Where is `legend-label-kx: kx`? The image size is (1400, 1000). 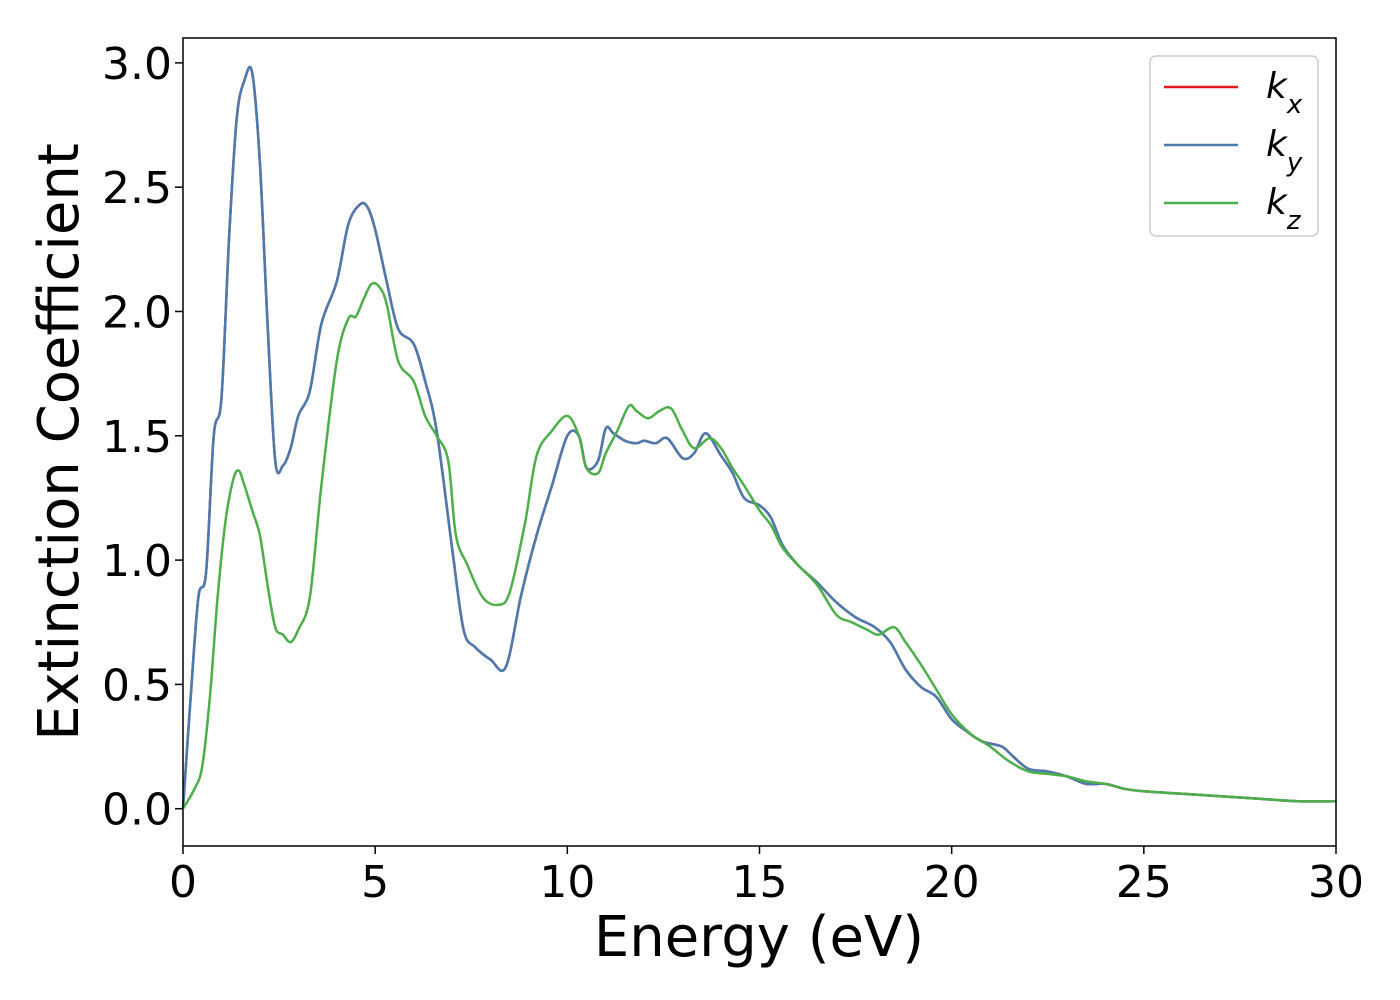
legend-label-kx: kx is located at coordinates (1284, 93).